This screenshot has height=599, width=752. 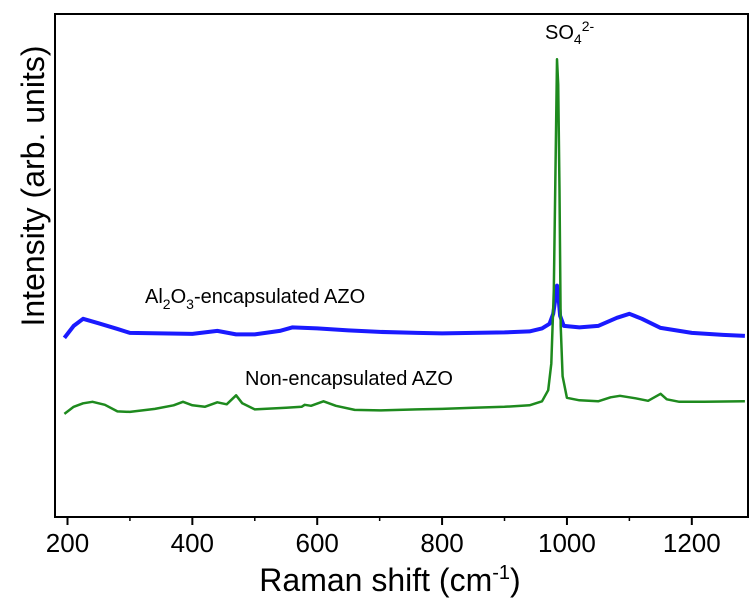 What do you see at coordinates (403, 311) in the screenshot?
I see `series-line-encapsulated` at bounding box center [403, 311].